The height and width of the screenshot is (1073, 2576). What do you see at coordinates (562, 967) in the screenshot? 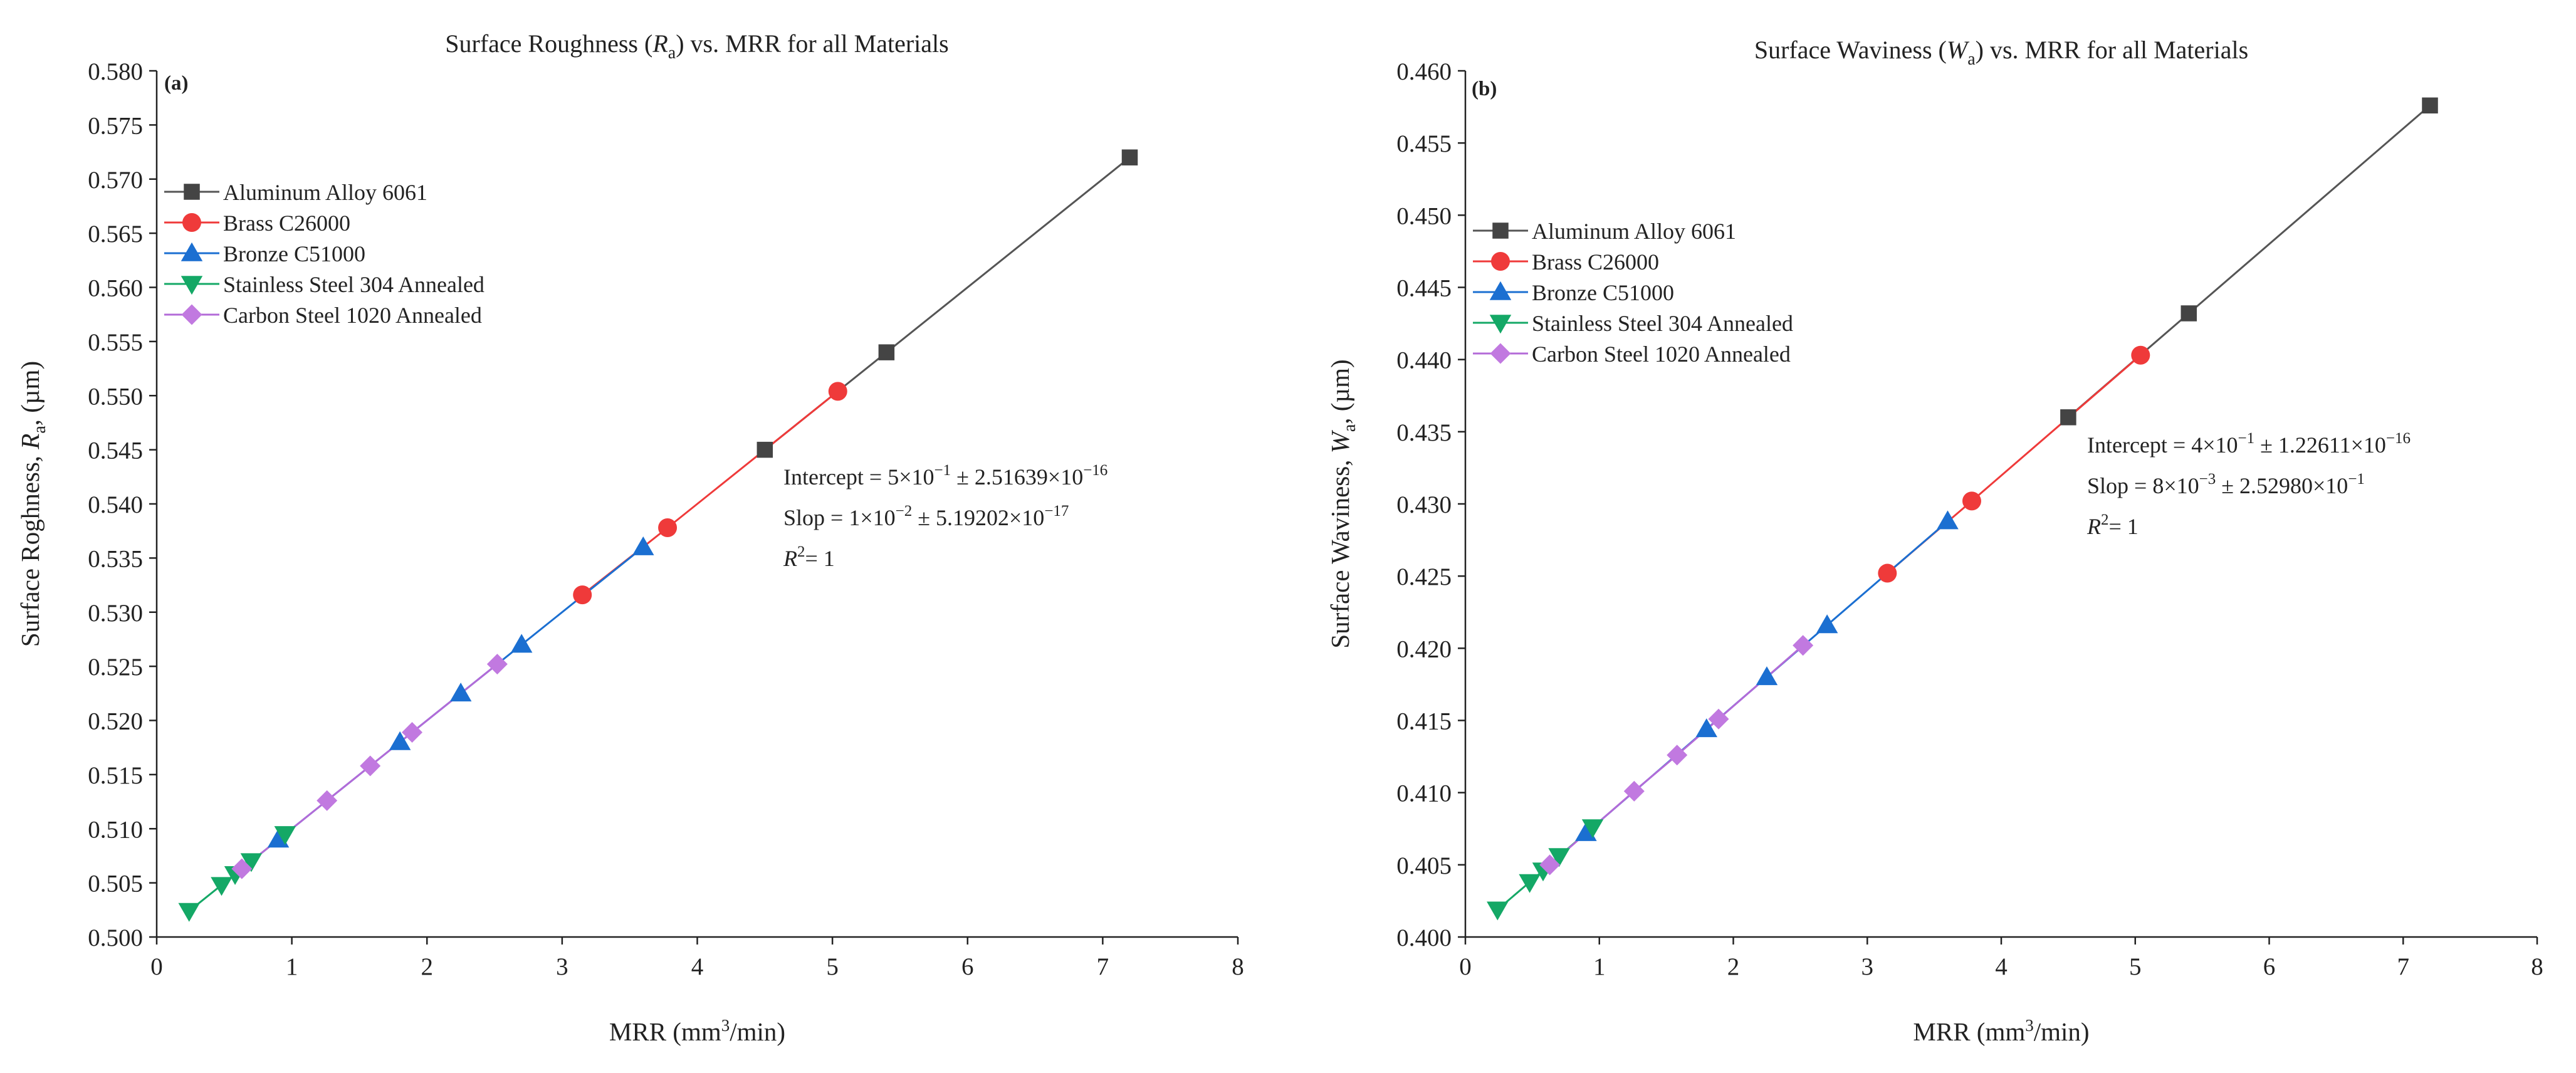
I see `x-tick-label: 3` at bounding box center [562, 967].